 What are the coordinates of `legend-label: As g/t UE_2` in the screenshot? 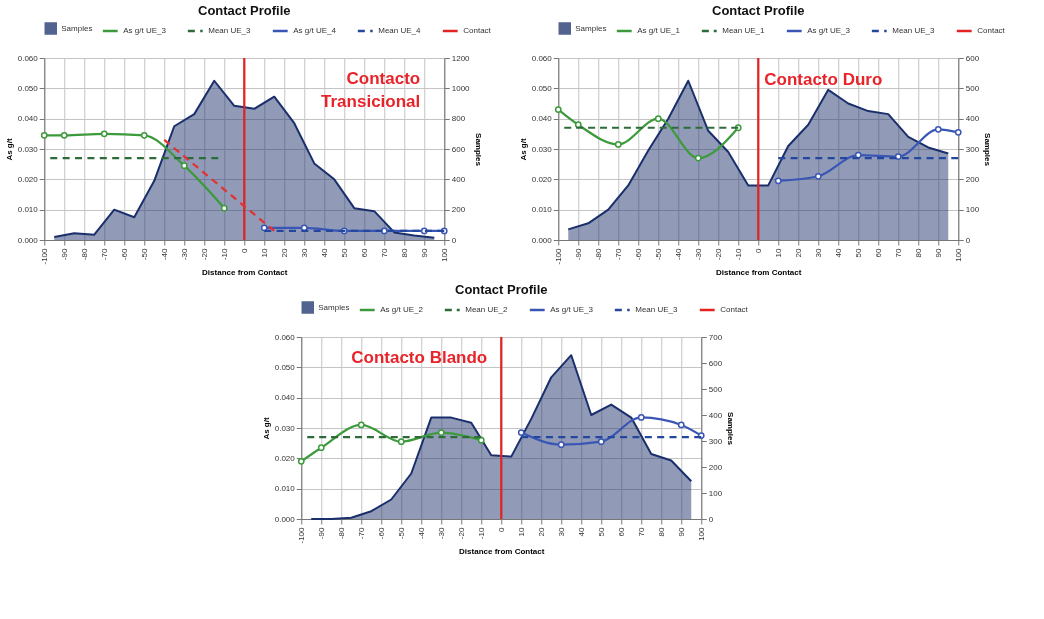 It's located at (402, 309).